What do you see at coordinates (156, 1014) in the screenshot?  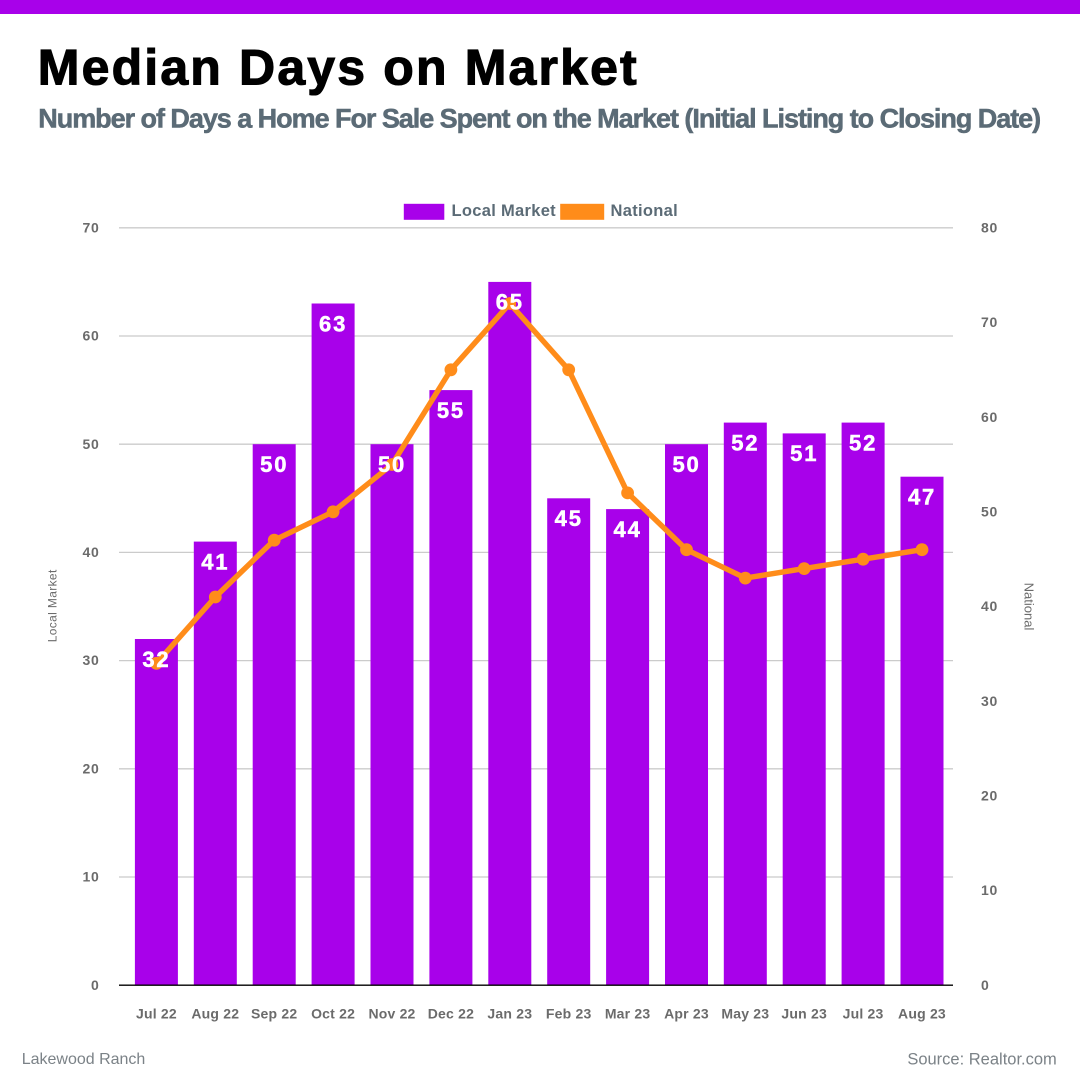 I see `svg-text: Jul 22` at bounding box center [156, 1014].